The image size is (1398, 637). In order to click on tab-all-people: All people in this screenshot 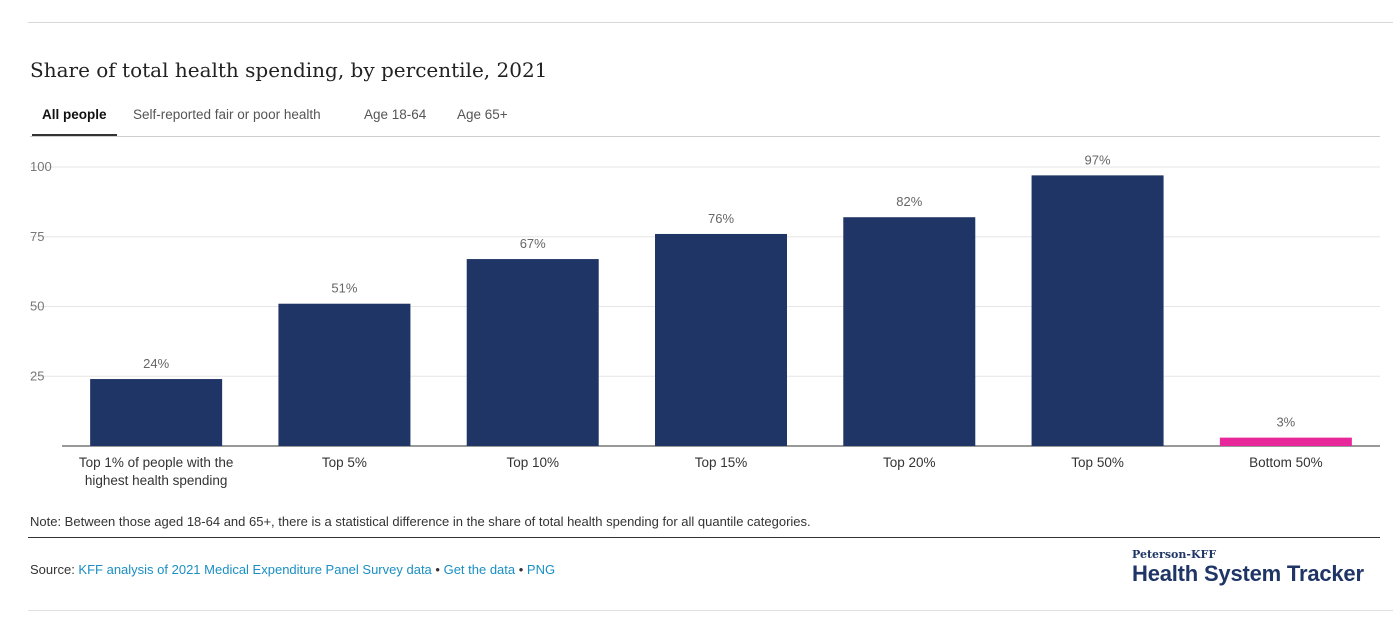, I will do `click(74, 116)`.